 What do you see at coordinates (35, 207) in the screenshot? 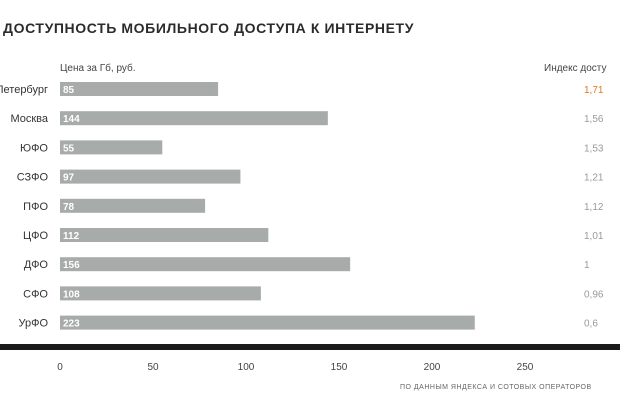
I see `category-label: ПФО` at bounding box center [35, 207].